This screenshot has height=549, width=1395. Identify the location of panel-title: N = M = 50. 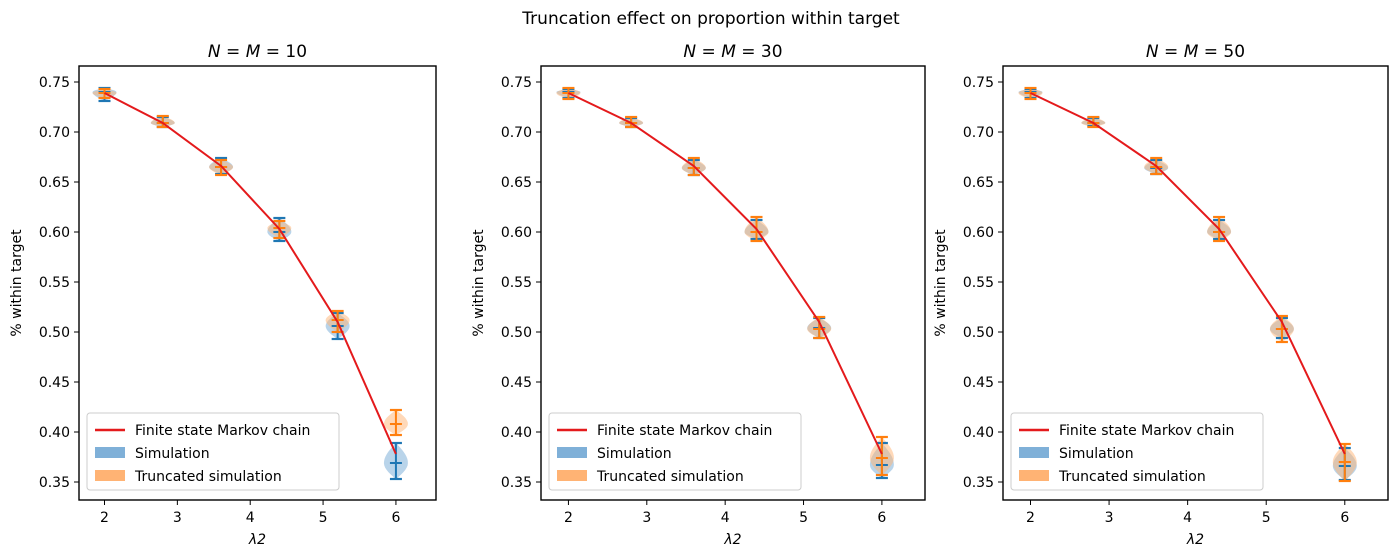
(1195, 52).